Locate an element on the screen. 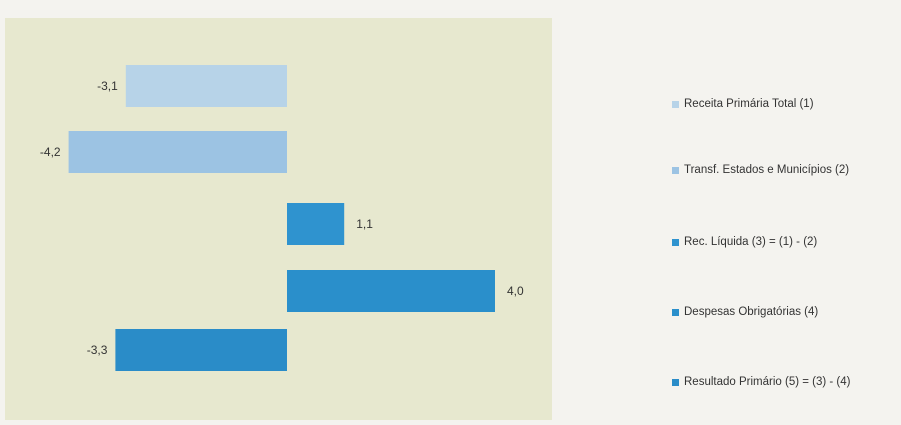 This screenshot has height=425, width=901. data-label-resultado: -3,3 is located at coordinates (97, 350).